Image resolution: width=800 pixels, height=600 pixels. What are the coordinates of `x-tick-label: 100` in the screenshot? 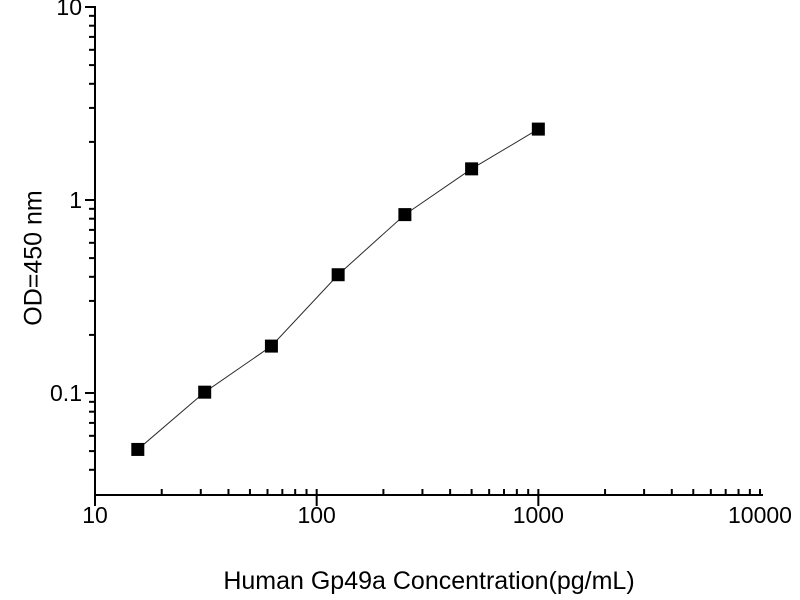 It's located at (316, 515).